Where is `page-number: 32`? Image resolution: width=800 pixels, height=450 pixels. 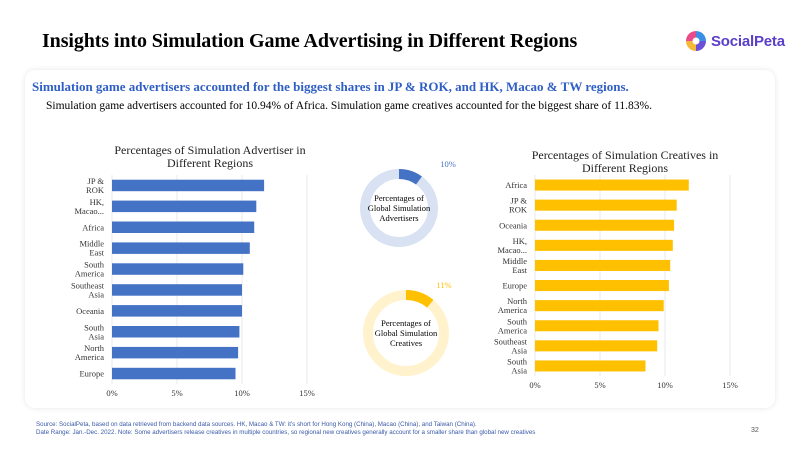
page-number: 32 is located at coordinates (755, 430).